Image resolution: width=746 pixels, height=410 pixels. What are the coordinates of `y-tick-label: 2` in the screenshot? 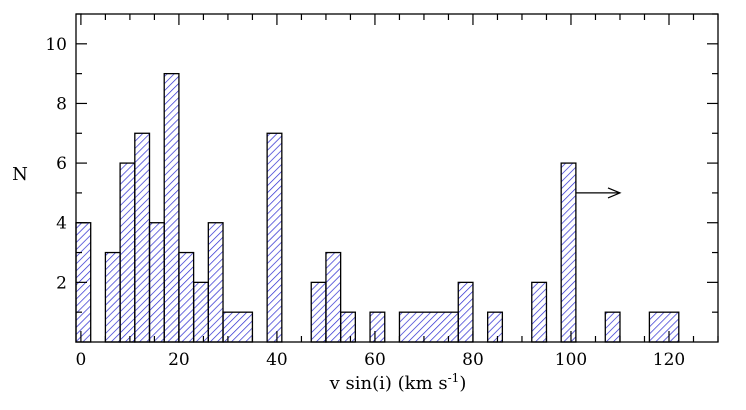 It's located at (61, 283).